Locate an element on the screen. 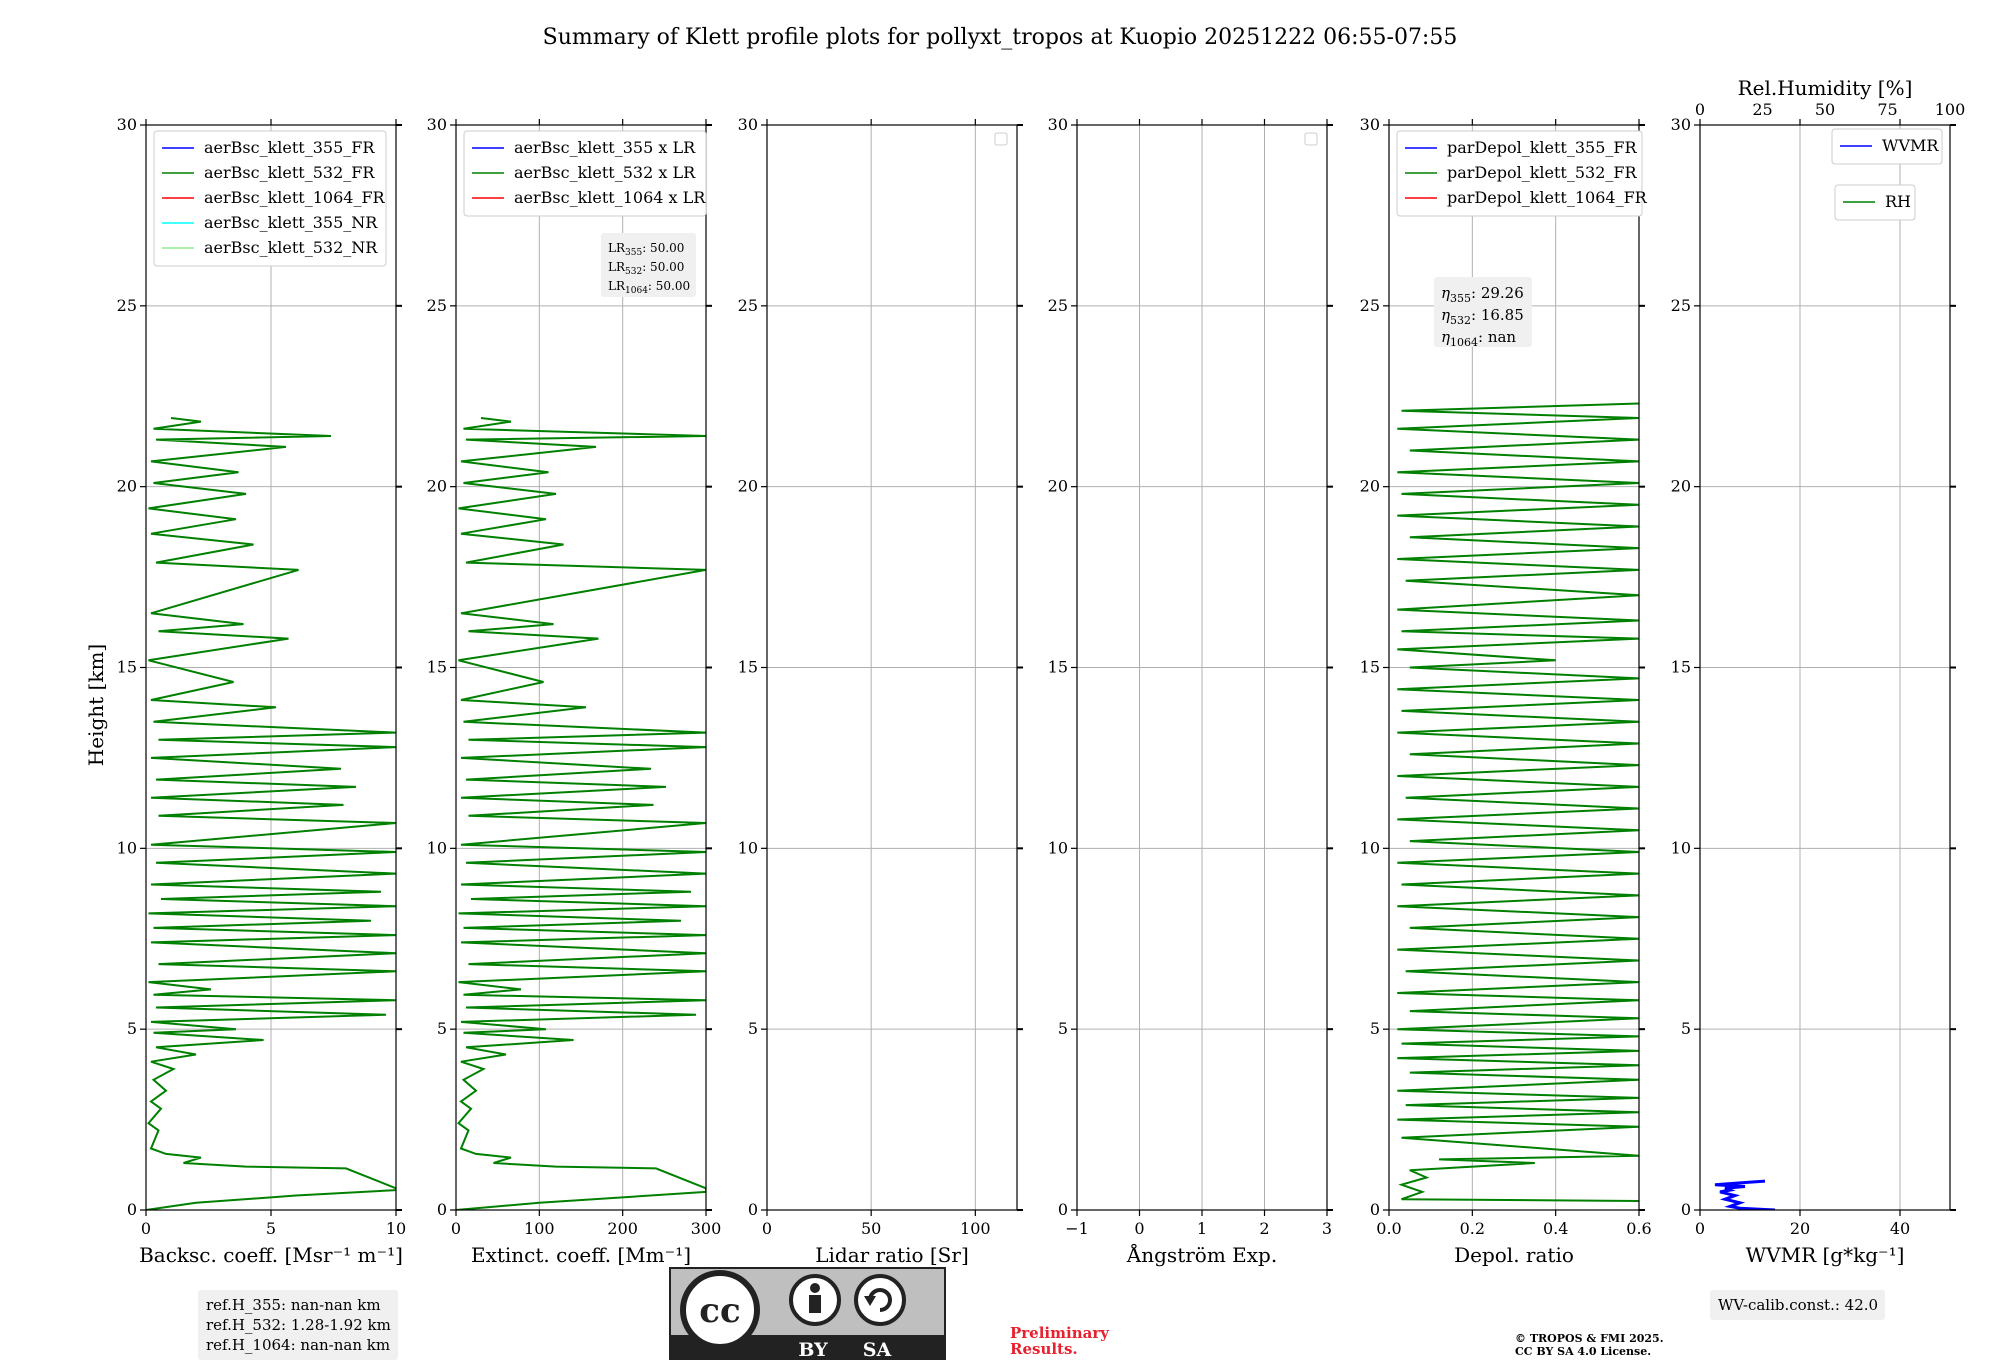  y-axis-label: Height [km] is located at coordinates (96, 705).